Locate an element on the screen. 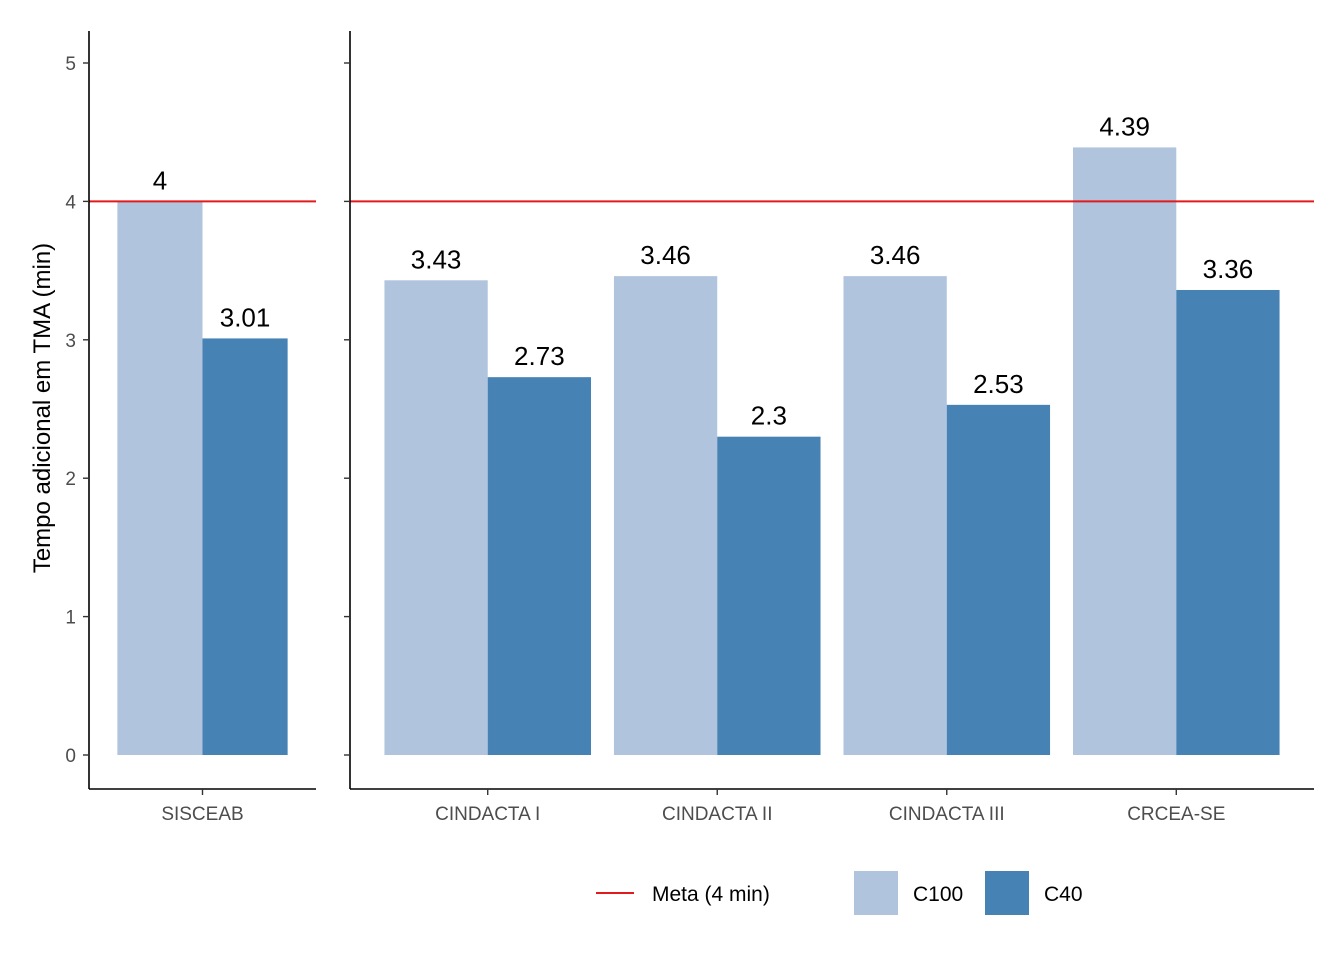 This screenshot has height=960, width=1344. bar-crcea-se-c100 is located at coordinates (1124, 451).